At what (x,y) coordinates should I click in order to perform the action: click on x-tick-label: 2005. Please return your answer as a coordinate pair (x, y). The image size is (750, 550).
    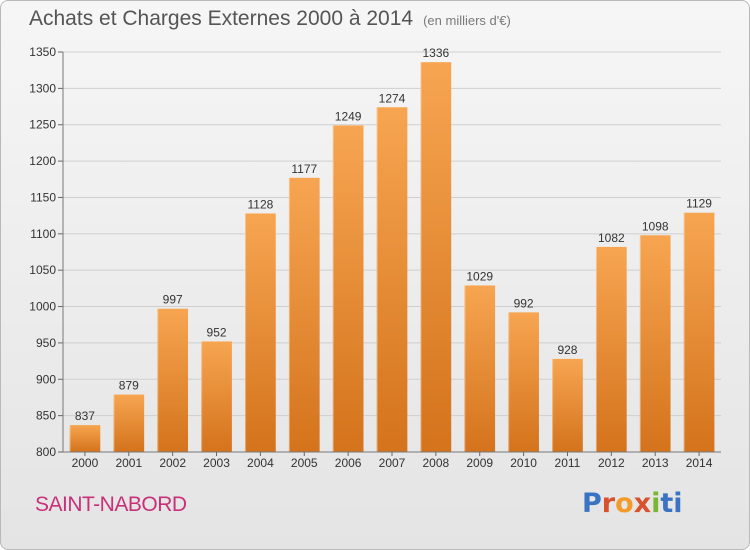
    Looking at the image, I should click on (304, 463).